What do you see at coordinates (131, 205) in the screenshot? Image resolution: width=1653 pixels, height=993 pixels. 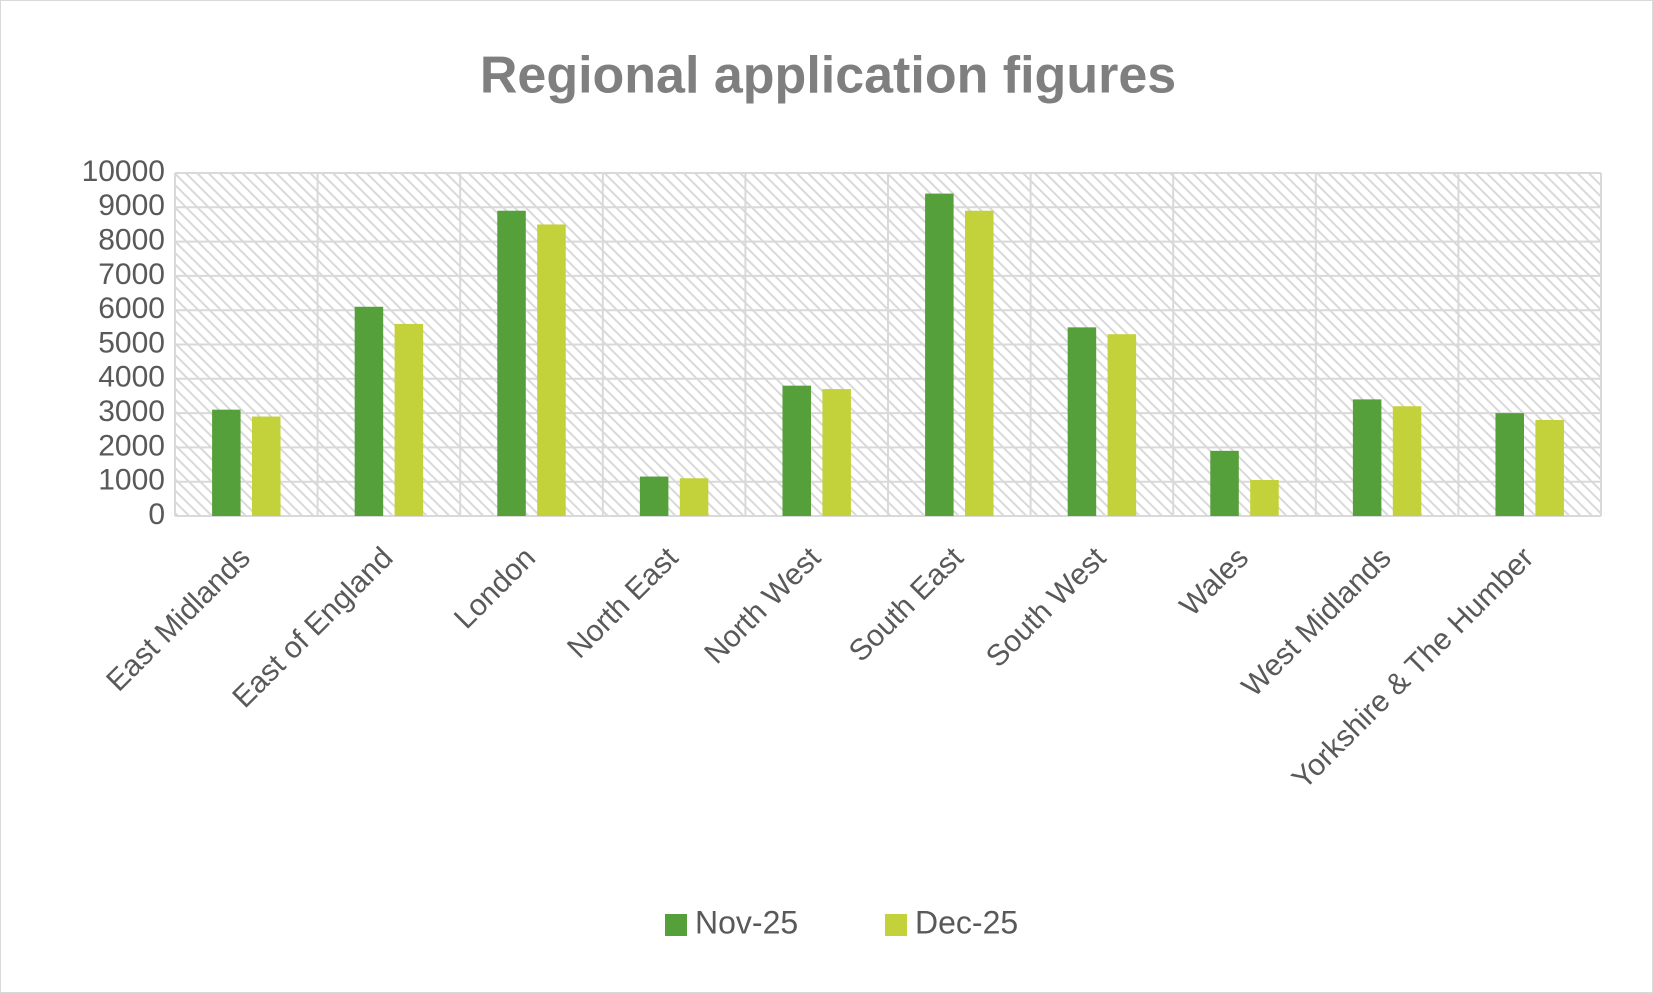 I see `y-tick-label: 9000` at bounding box center [131, 205].